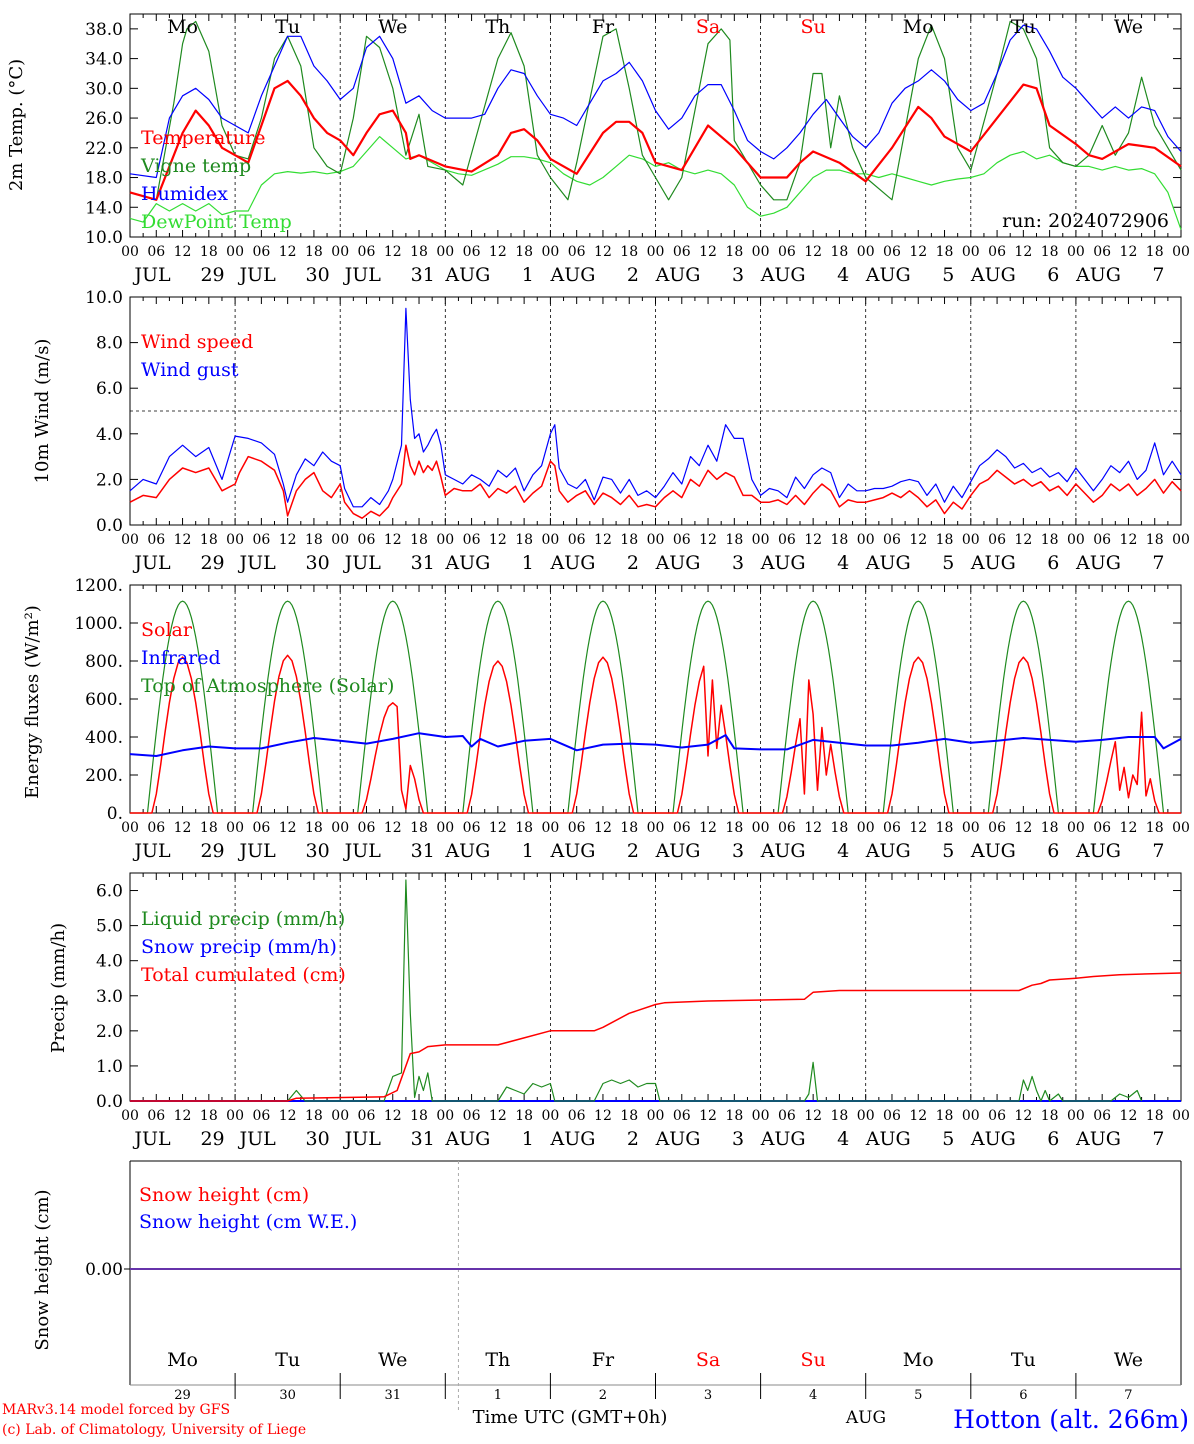 This screenshot has width=1194, height=1444. Describe the element at coordinates (813, 1360) in the screenshot. I see `day-name-bottom: Su` at that location.